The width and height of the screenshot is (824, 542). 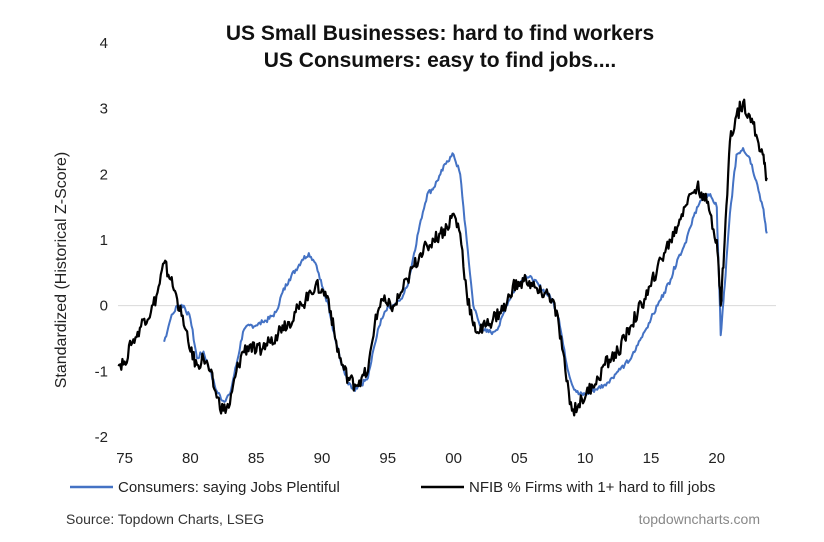 I want to click on x-tick-label: 85, so click(x=256, y=458).